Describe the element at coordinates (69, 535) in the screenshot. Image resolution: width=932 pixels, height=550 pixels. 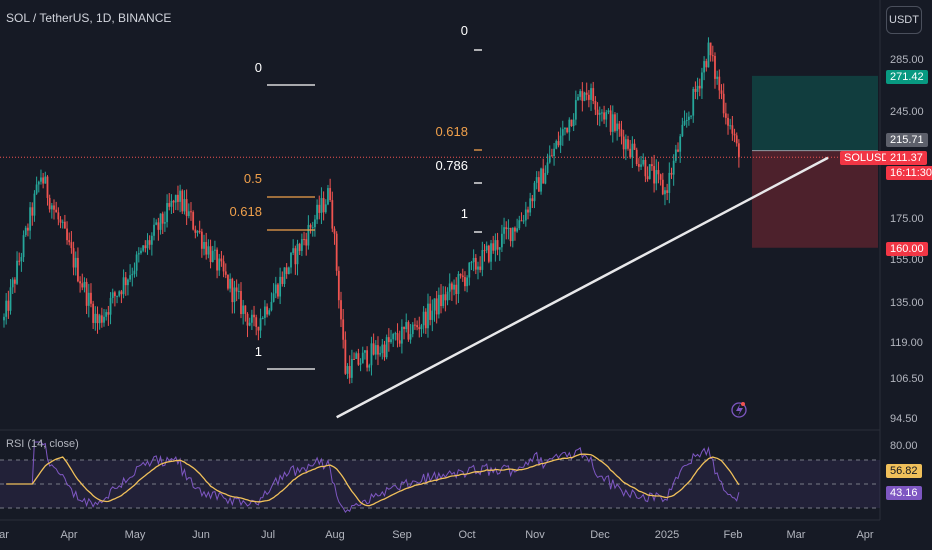
I see `time-axis-label: Apr` at that location.